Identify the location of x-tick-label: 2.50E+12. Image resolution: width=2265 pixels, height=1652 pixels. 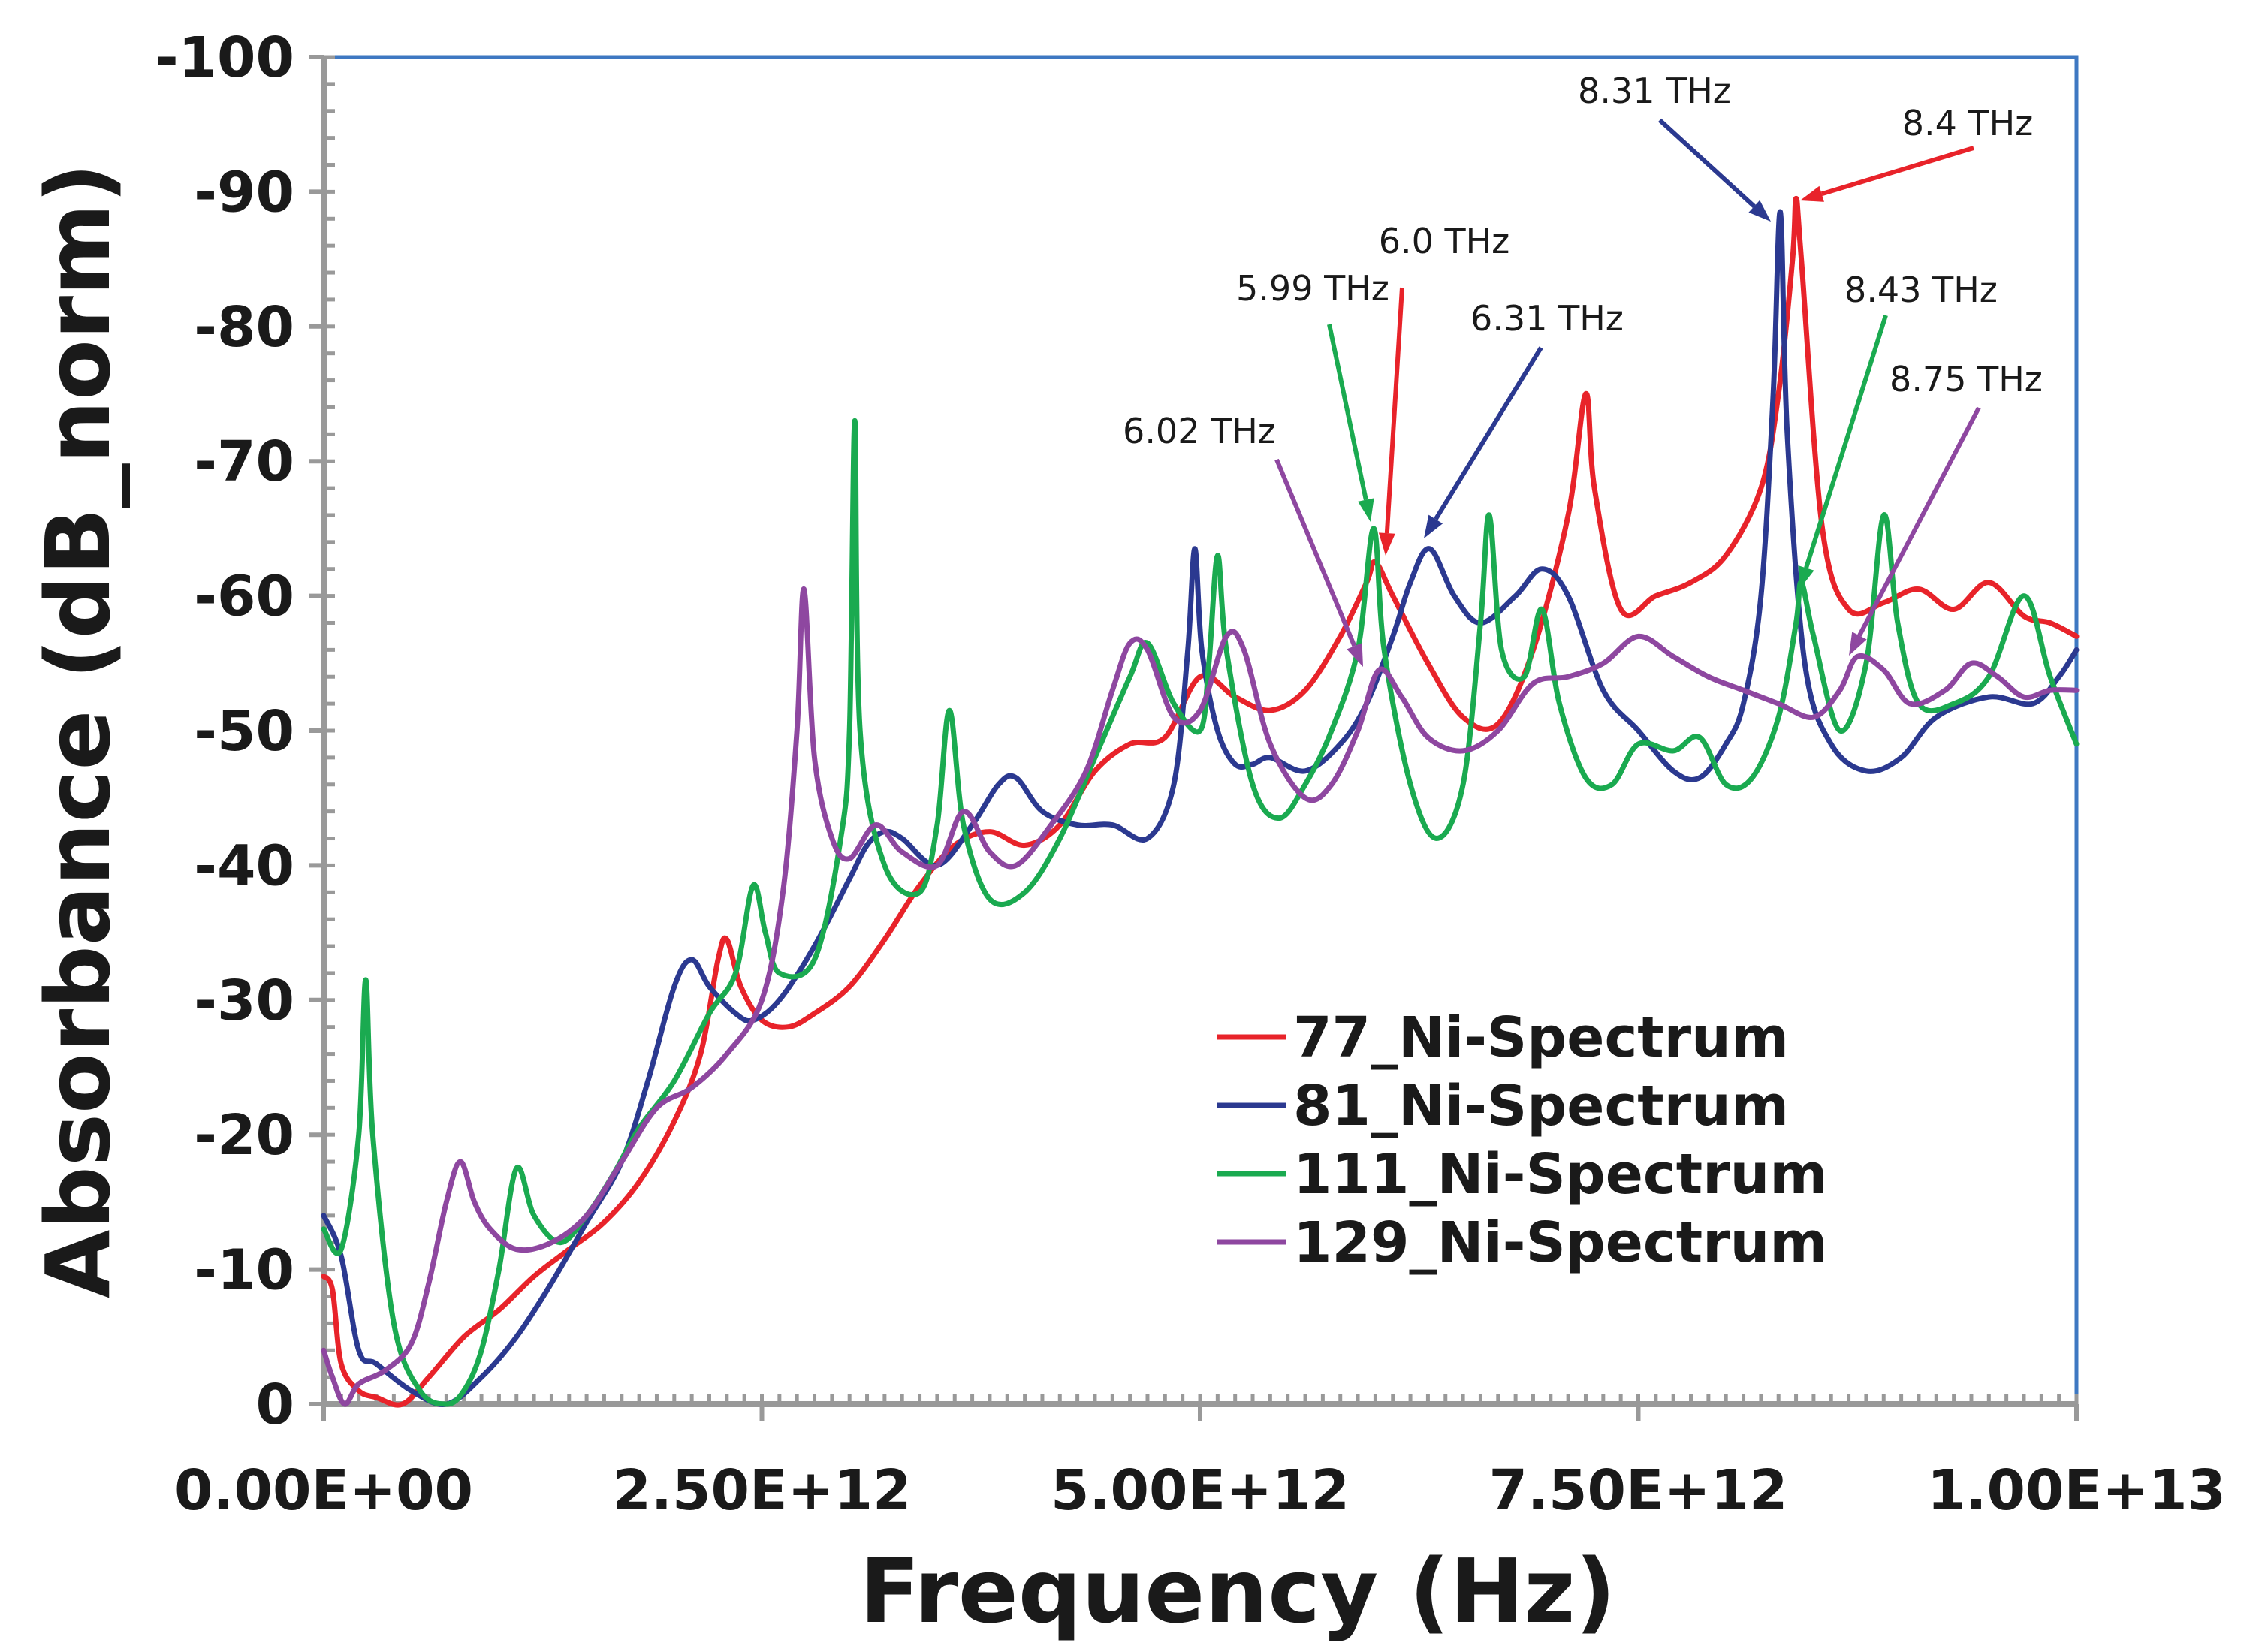
(761, 1490).